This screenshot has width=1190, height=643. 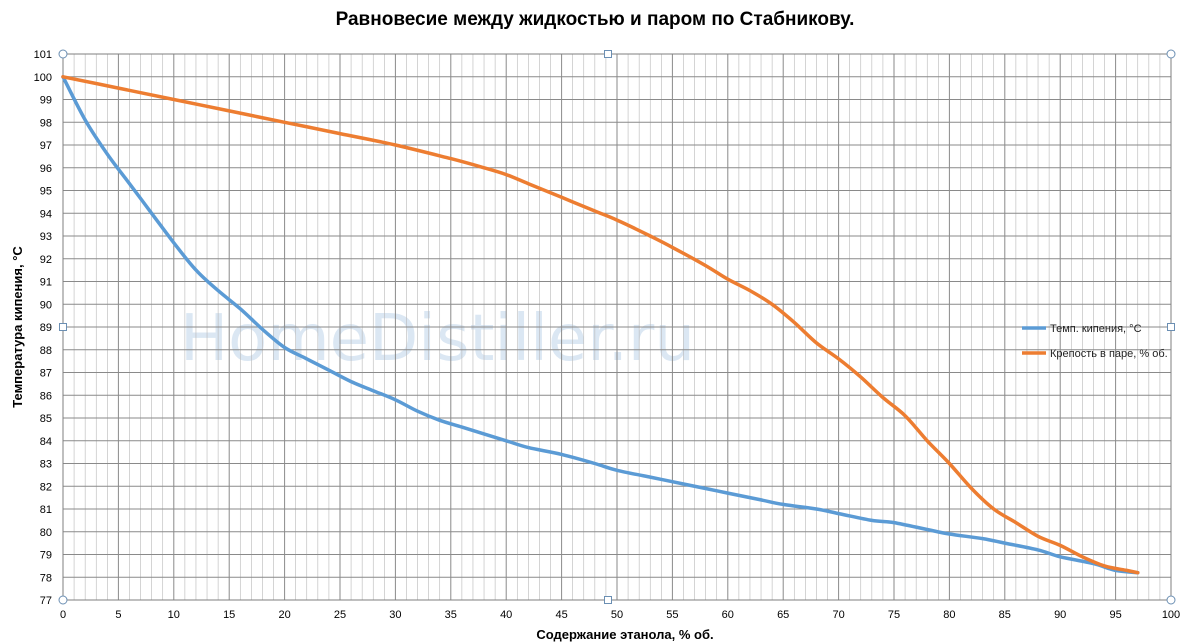 I want to click on y-tick-label: 90, so click(x=46, y=305).